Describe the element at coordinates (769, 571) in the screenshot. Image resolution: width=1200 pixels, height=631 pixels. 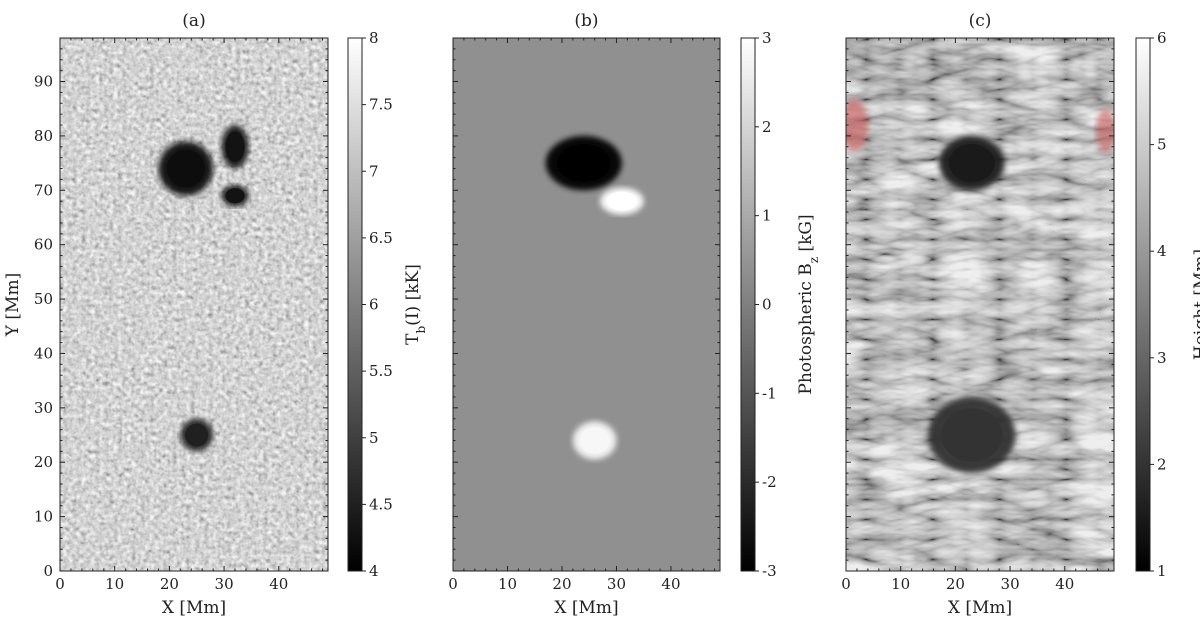
I see `colorbar-tick-label: -3` at that location.